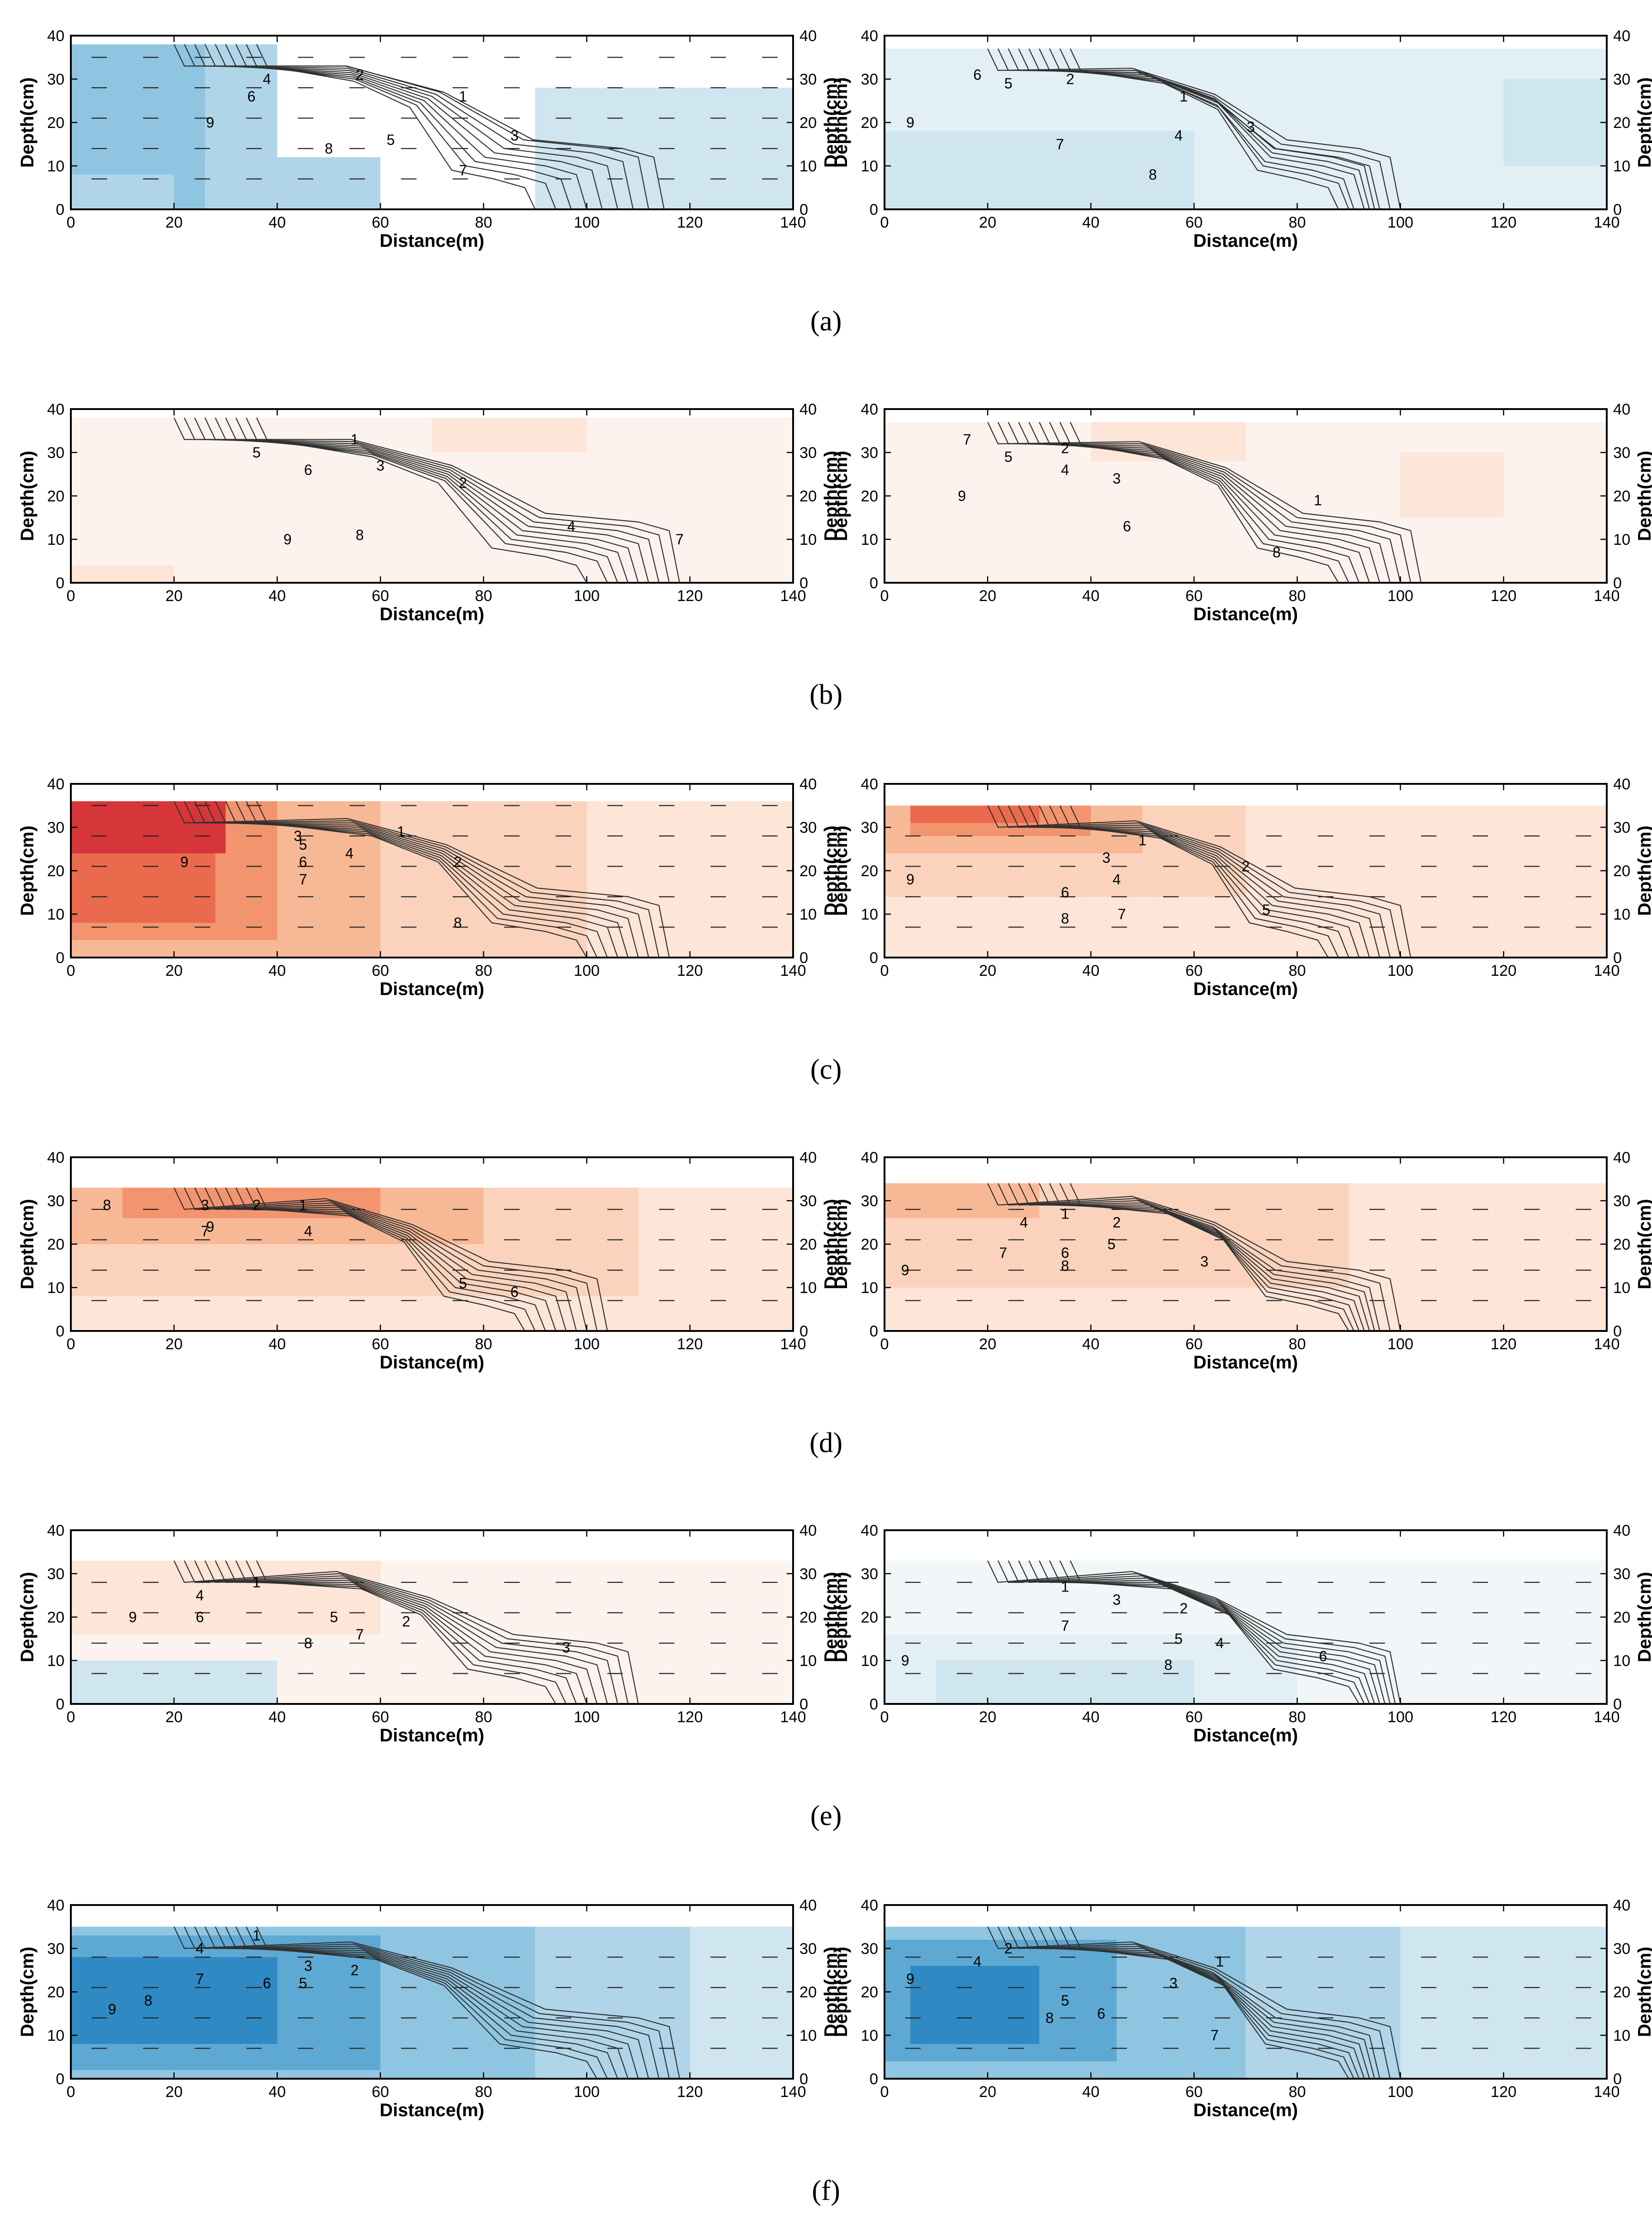  What do you see at coordinates (1622, 497) in the screenshot?
I see `y-tick-label-right: 20` at bounding box center [1622, 497].